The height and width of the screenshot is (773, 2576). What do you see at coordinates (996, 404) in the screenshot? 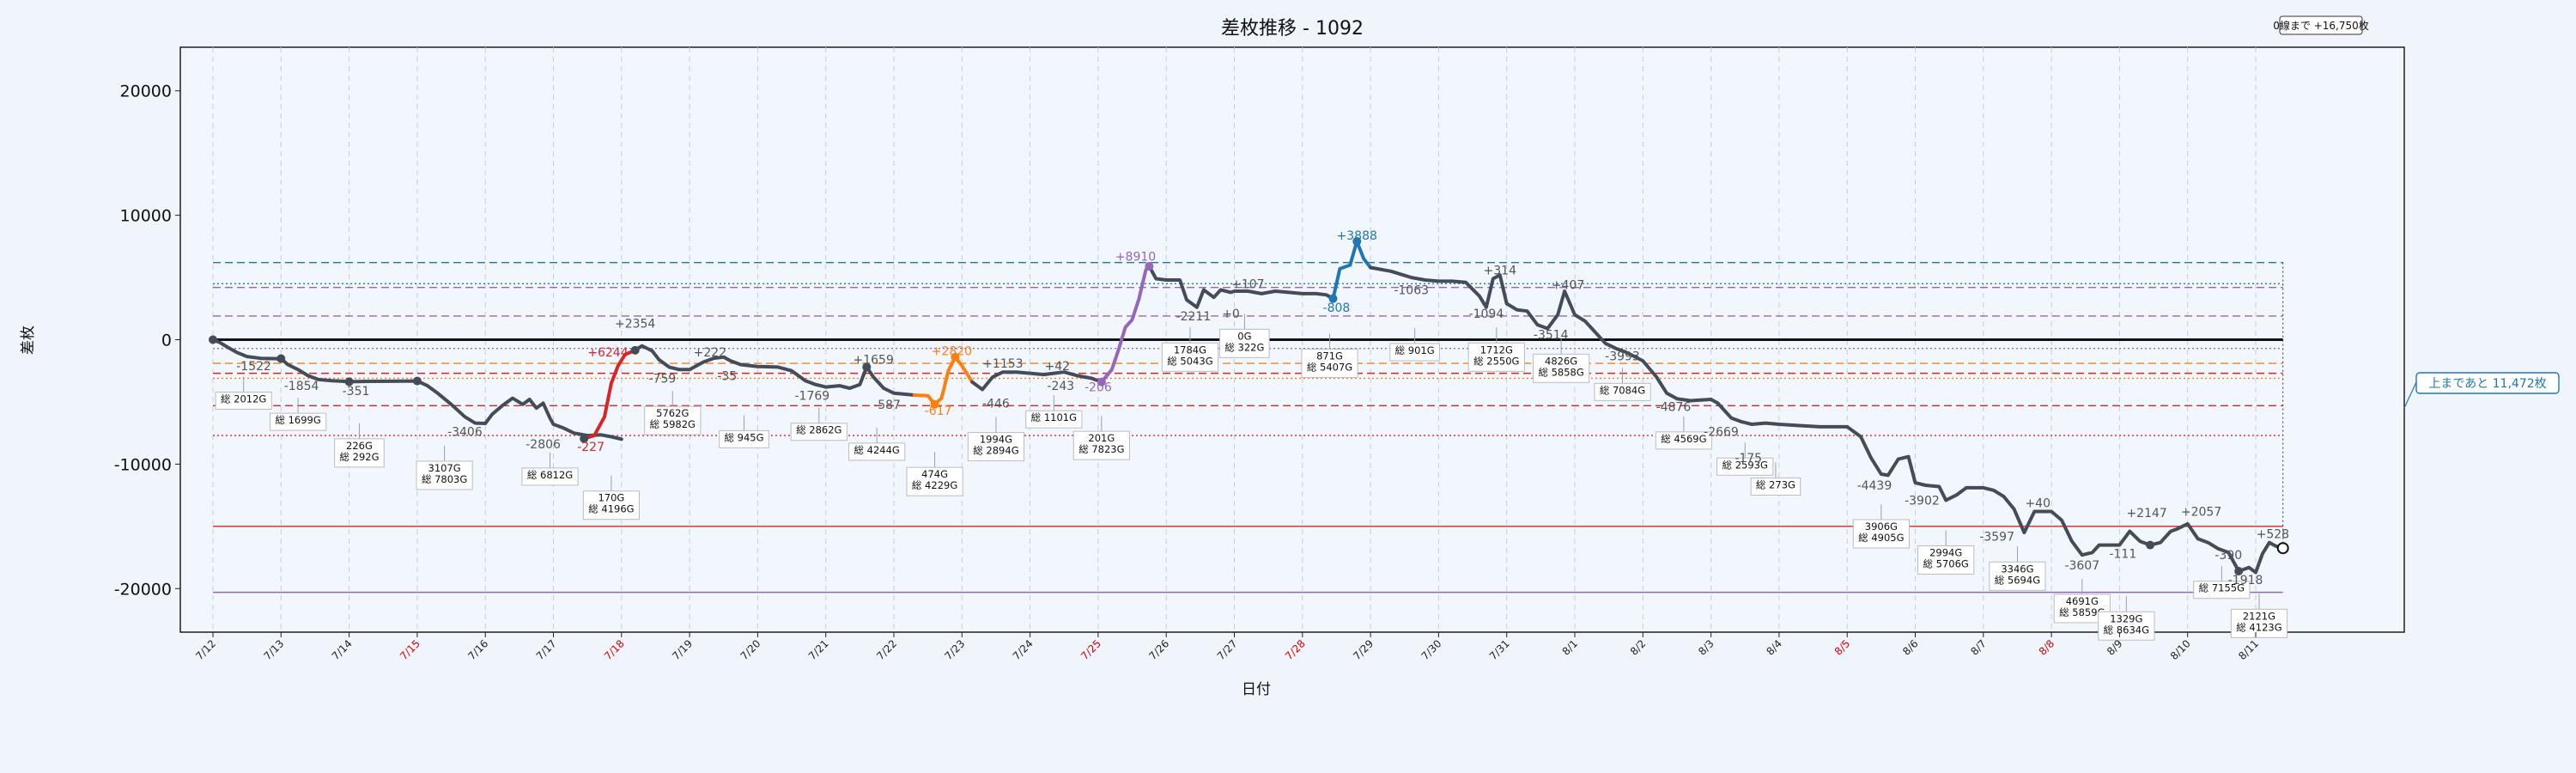
I see `value-annotation: -446` at bounding box center [996, 404].